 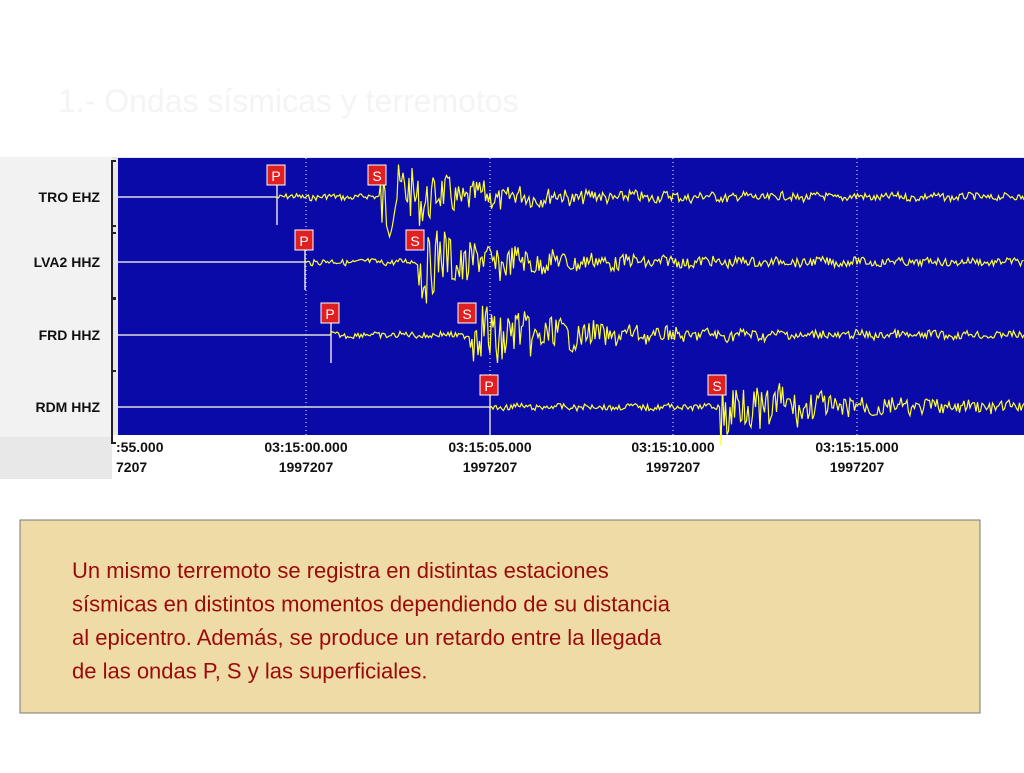 I want to click on slide-title: 1.- Ondas sísmicas y terremotos, so click(x=288, y=101).